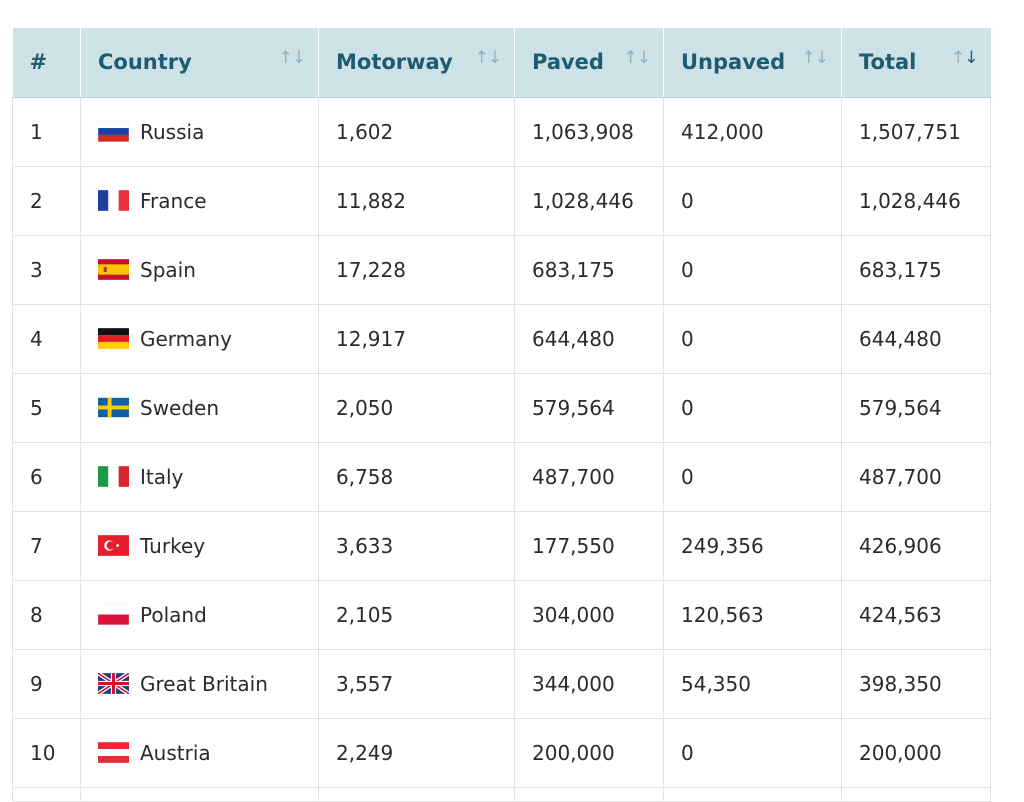  I want to click on unpaved-cell: 412,000, so click(752, 131).